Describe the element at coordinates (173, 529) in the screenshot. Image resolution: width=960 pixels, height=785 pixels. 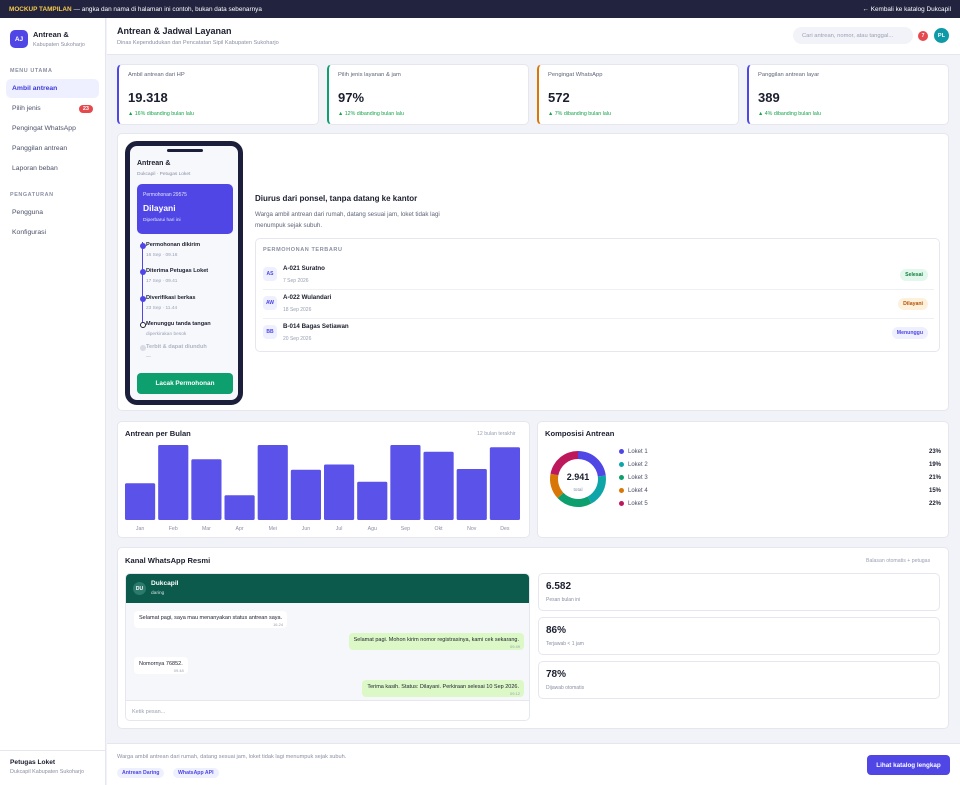
I see `bar-label: Feb` at that location.